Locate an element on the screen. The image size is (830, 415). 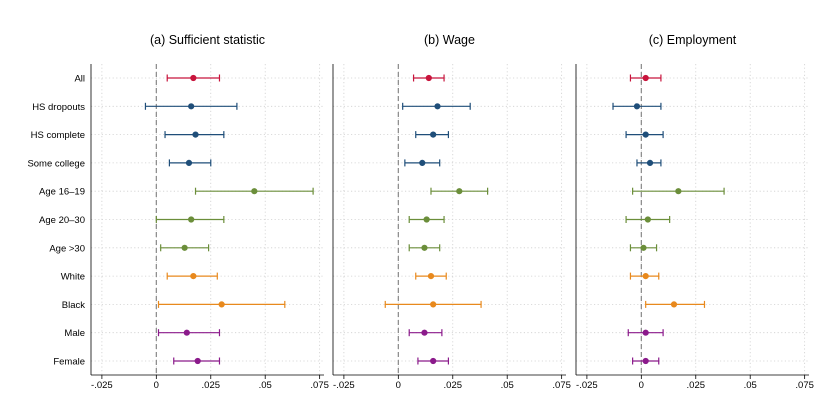
category-label: HS dropouts is located at coordinates (58, 107).